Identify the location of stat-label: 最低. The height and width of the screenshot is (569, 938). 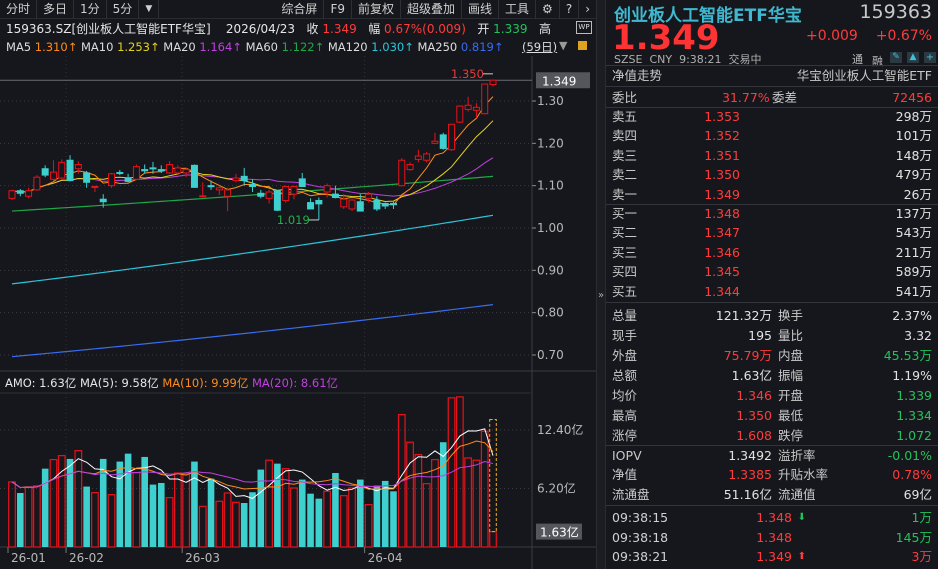
(791, 415).